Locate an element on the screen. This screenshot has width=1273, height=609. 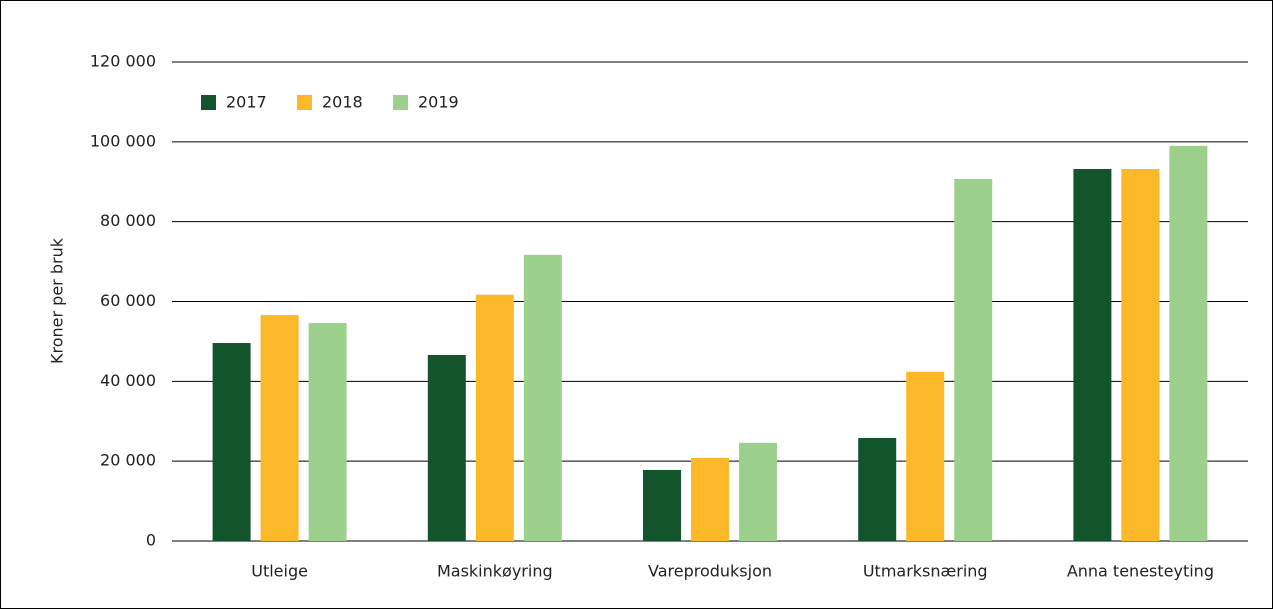
y-tick-label: 0 is located at coordinates (151, 540).